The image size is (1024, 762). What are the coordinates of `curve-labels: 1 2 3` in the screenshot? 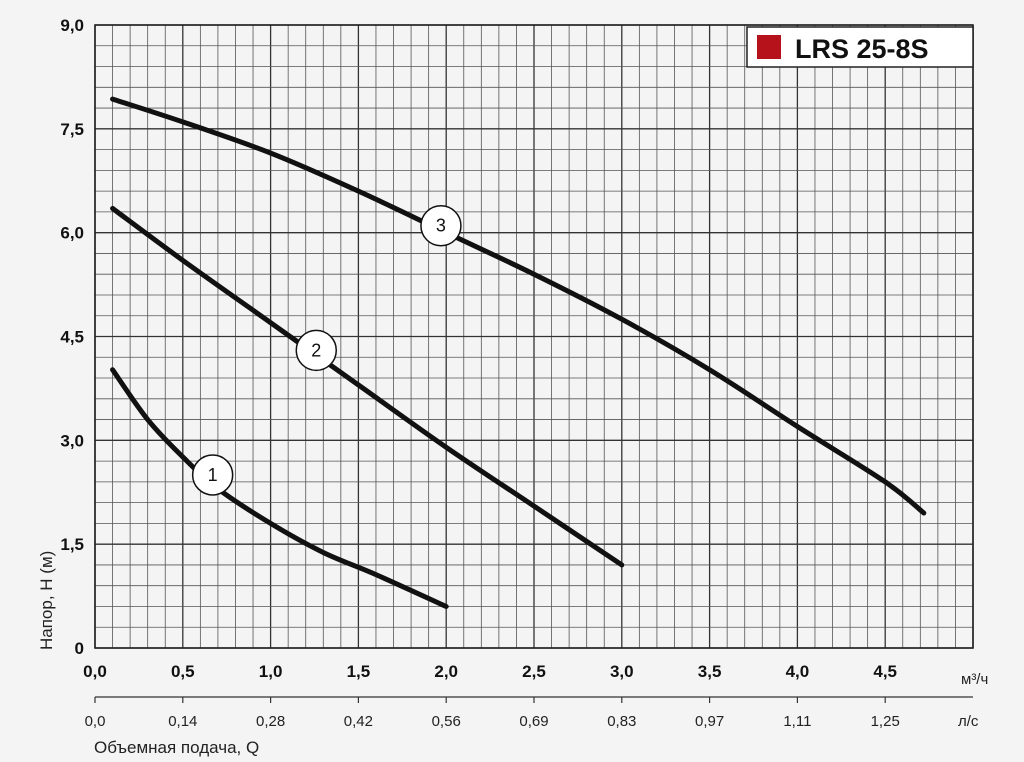 It's located at (326, 350).